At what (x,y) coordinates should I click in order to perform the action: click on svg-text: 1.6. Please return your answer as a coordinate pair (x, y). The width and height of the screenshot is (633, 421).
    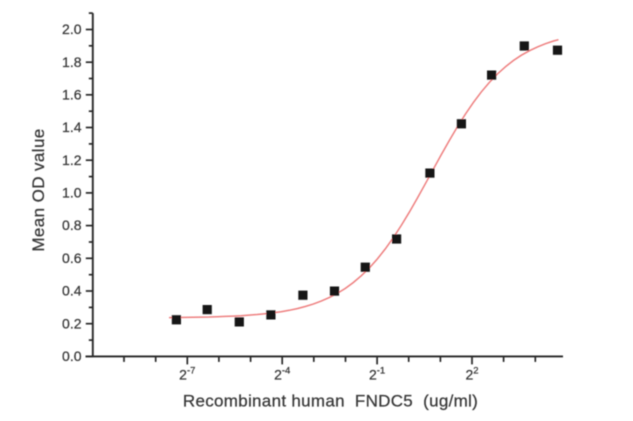
    Looking at the image, I should click on (72, 94).